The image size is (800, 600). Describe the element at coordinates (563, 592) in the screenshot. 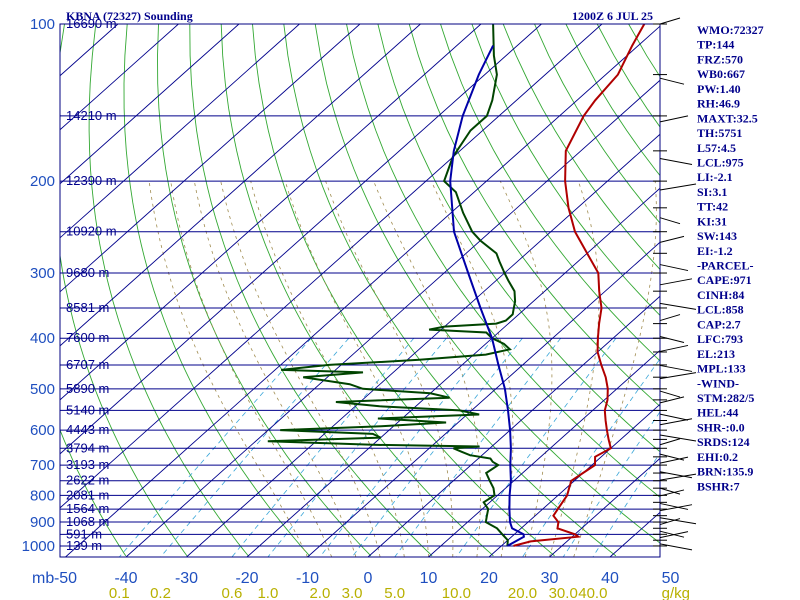

I see `mixing-ratio-label: 30.0` at that location.